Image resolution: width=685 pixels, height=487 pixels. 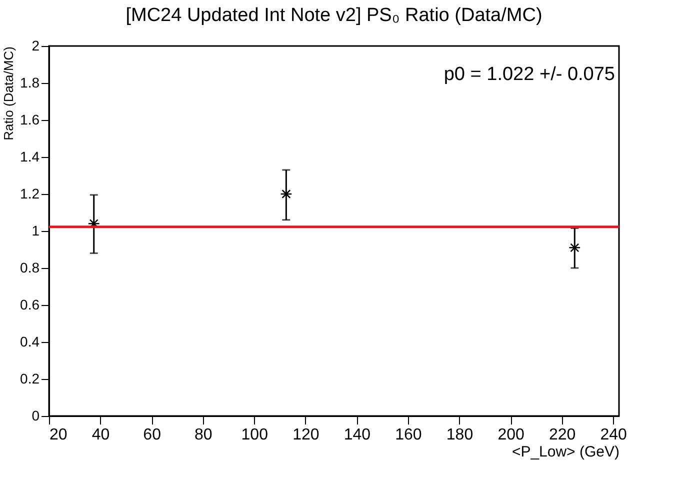 What do you see at coordinates (36, 46) in the screenshot?
I see `y-tick-label: 2` at bounding box center [36, 46].